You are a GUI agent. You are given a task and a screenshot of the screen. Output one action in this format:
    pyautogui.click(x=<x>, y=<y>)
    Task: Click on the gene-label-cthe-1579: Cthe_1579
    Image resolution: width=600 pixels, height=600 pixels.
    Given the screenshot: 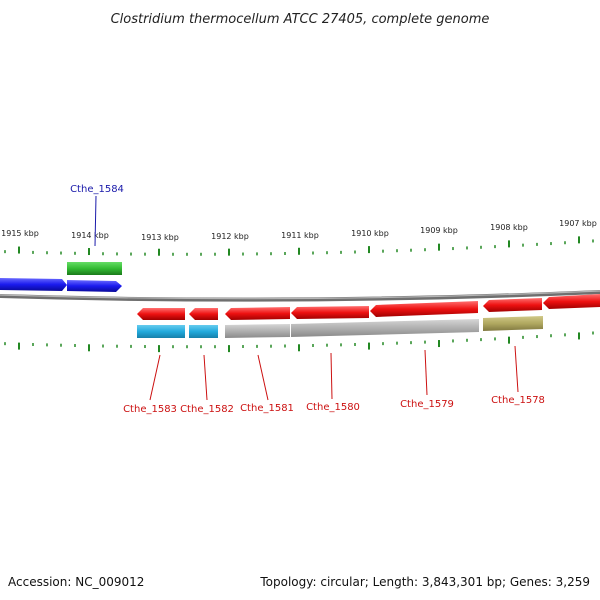 What is the action you would take?
    pyautogui.click(x=427, y=404)
    